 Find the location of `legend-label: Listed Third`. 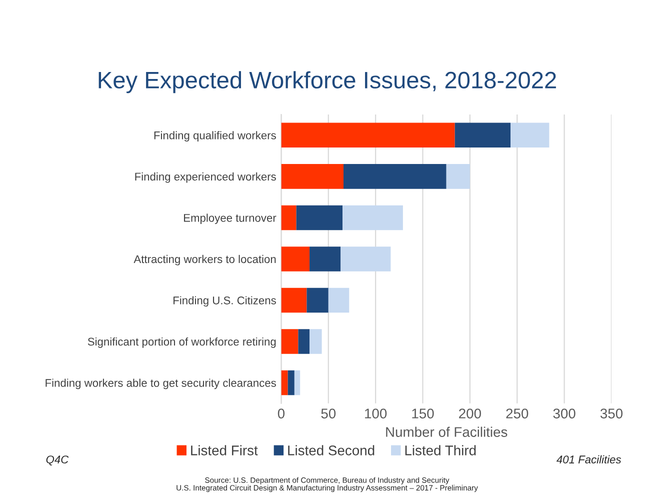

legend-label: Listed Third is located at coordinates (440, 450).